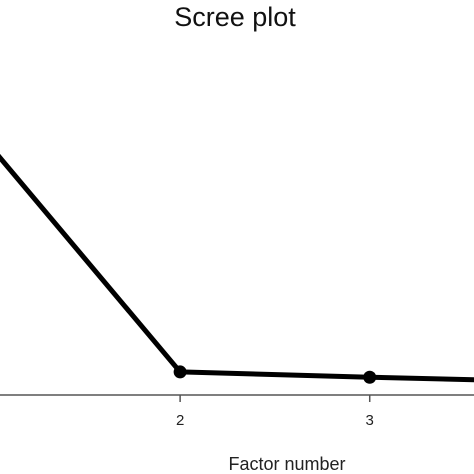 This screenshot has height=474, width=474. Describe the element at coordinates (180, 420) in the screenshot. I see `x-tick-label-2: 2` at that location.